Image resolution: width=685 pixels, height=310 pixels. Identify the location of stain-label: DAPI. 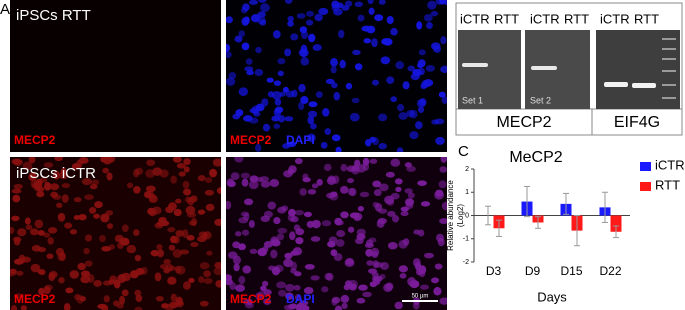
(300, 299).